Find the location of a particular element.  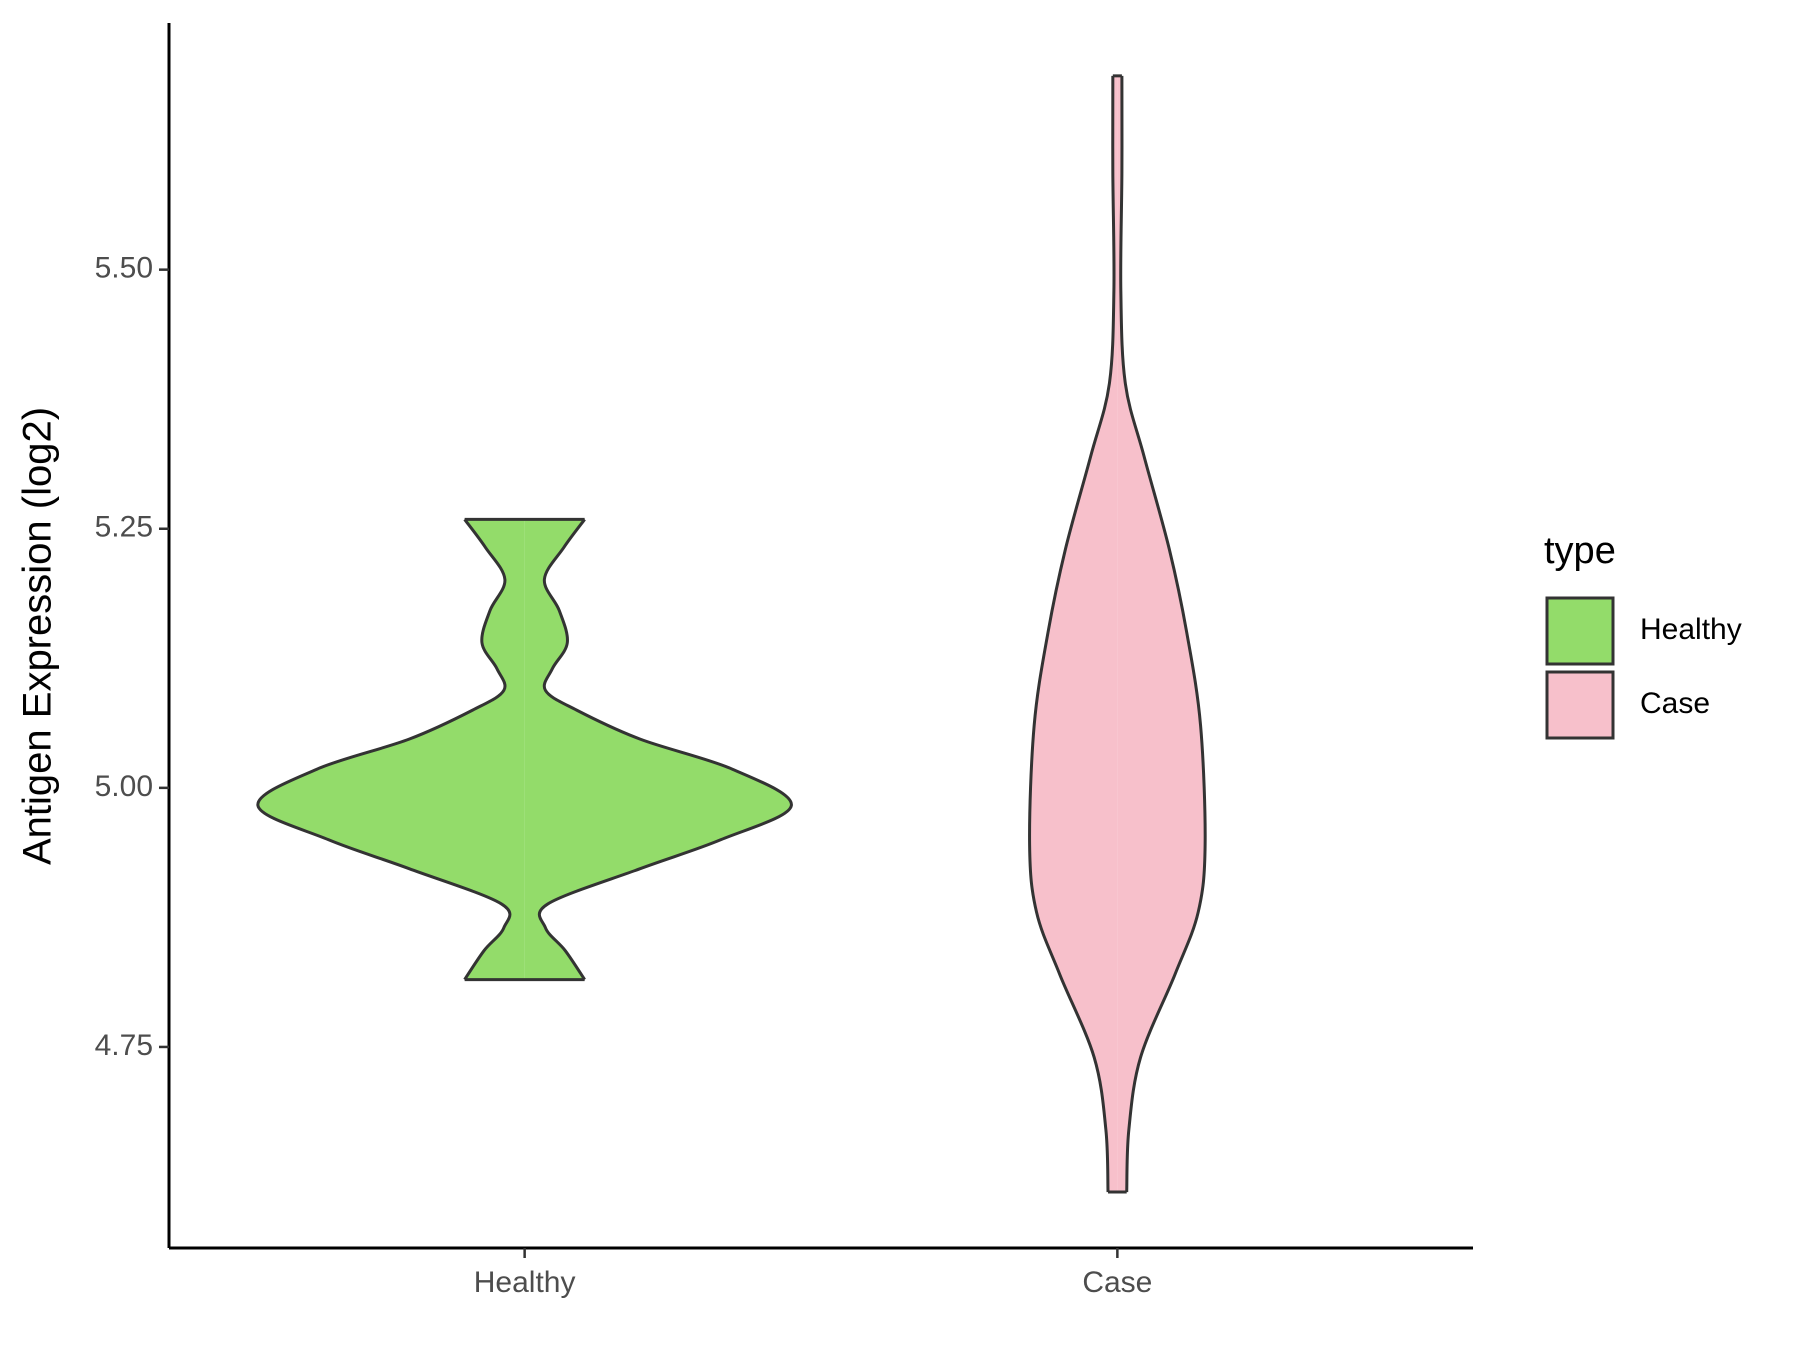

y-tick-label: 5.25 is located at coordinates (124, 527).